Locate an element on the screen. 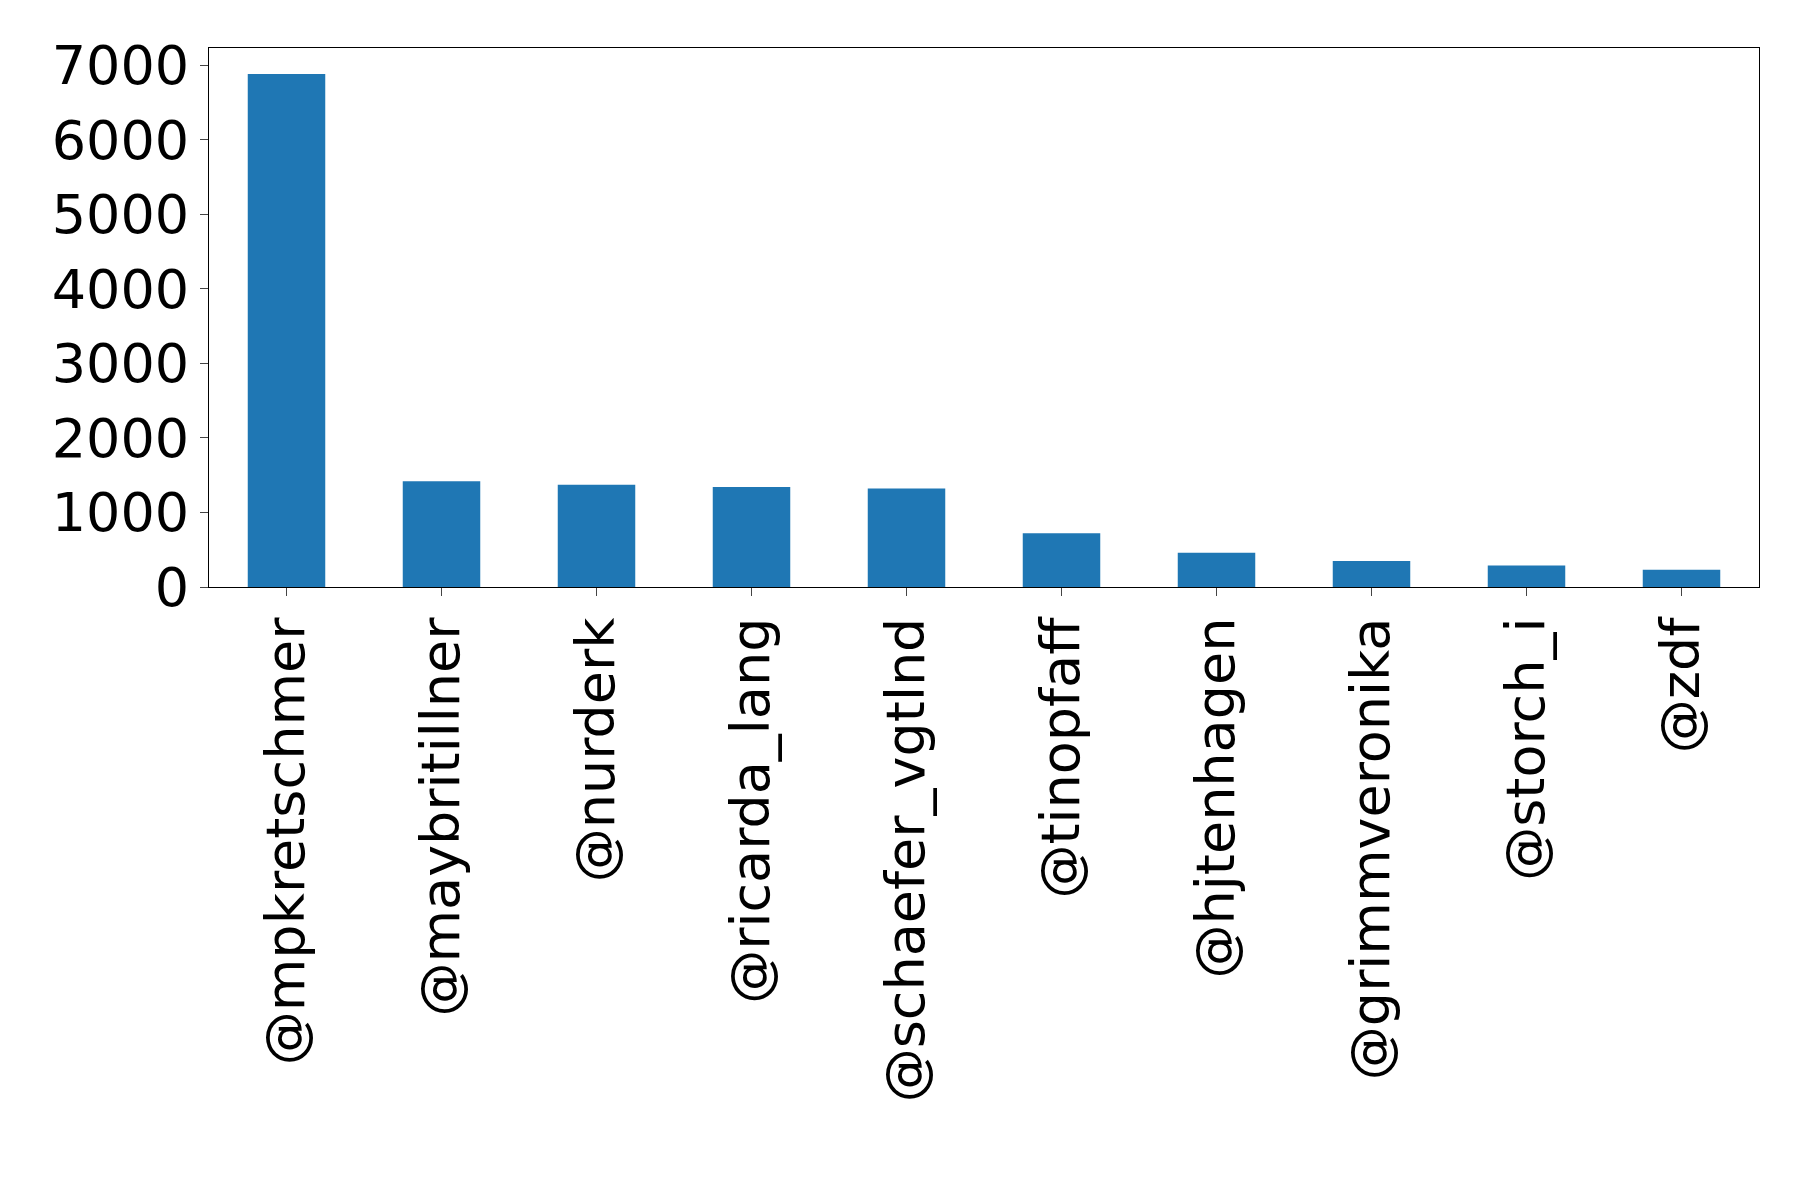 Image resolution: width=1798 pixels, height=1198 pixels. y-tick-label: 7000 is located at coordinates (120, 66).